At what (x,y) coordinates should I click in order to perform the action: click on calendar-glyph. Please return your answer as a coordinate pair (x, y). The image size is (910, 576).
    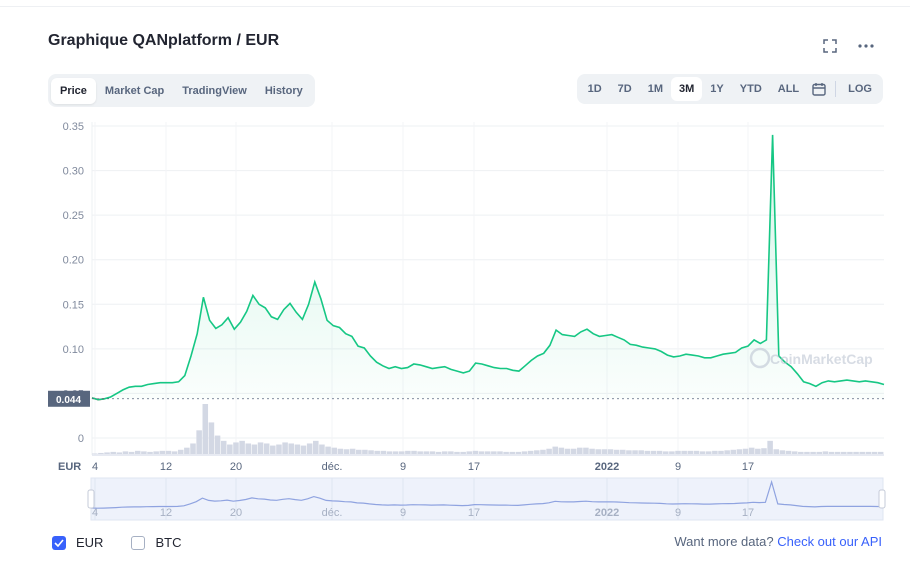
    Looking at the image, I should click on (819, 89).